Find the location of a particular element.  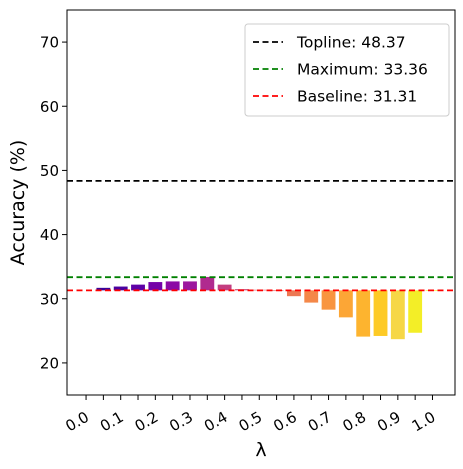

x-tick-label-8: 0.8 is located at coordinates (355, 422).